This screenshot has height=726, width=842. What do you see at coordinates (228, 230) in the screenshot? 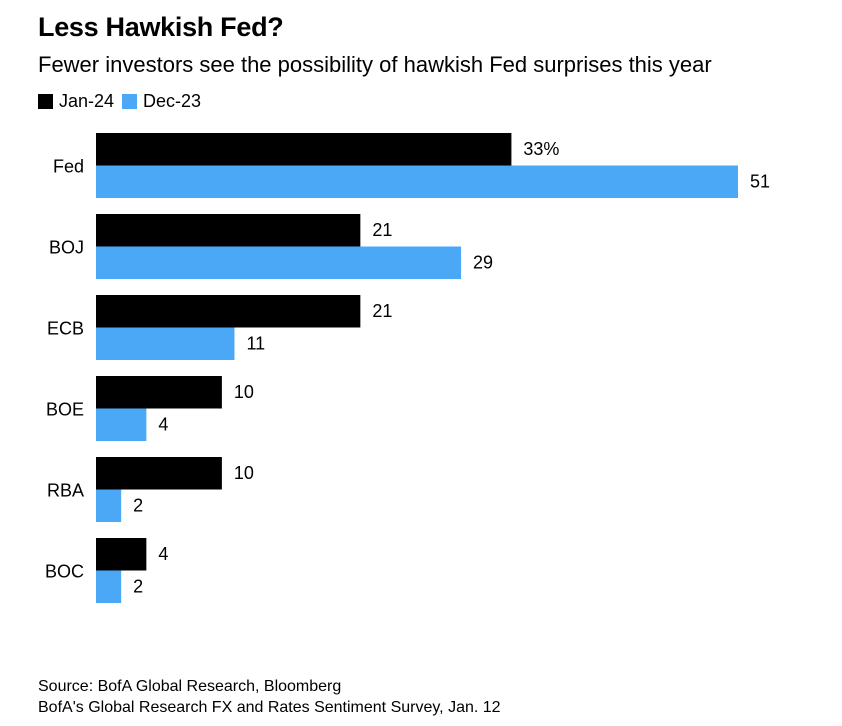
I see `bar-jan-24-boj` at bounding box center [228, 230].